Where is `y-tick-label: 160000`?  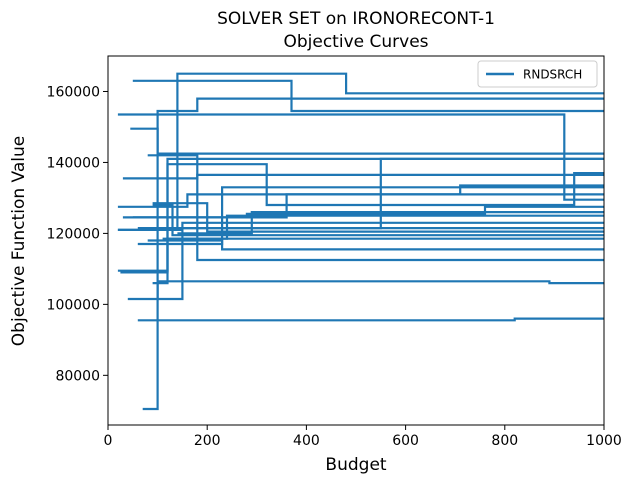
y-tick-label: 160000 is located at coordinates (73, 92).